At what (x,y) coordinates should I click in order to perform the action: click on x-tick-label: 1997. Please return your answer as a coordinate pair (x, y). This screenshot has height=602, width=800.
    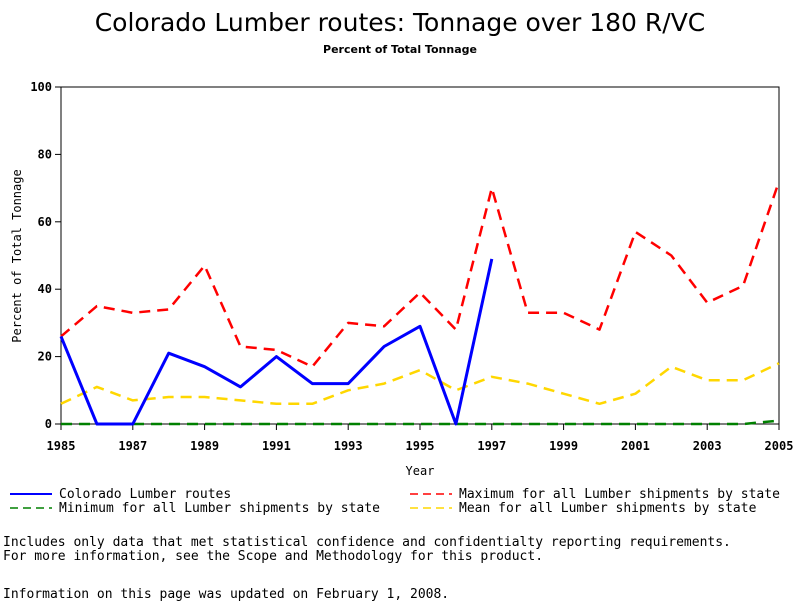
    Looking at the image, I should click on (491, 446).